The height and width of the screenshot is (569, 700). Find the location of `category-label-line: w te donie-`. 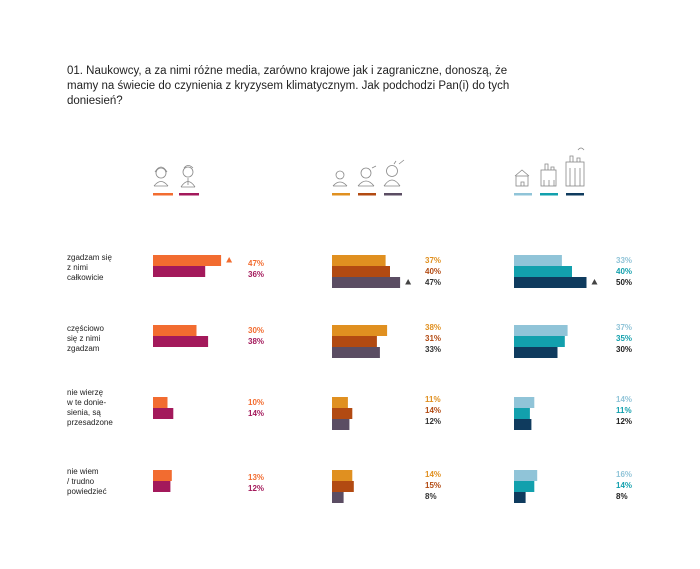

category-label-line: w te donie- is located at coordinates (87, 402).